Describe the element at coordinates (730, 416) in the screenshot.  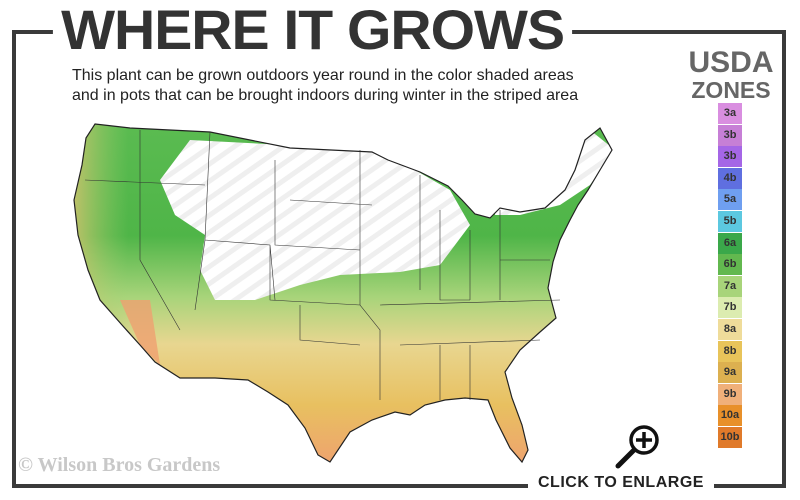
I see `legend-zone-10a: 10a` at that location.